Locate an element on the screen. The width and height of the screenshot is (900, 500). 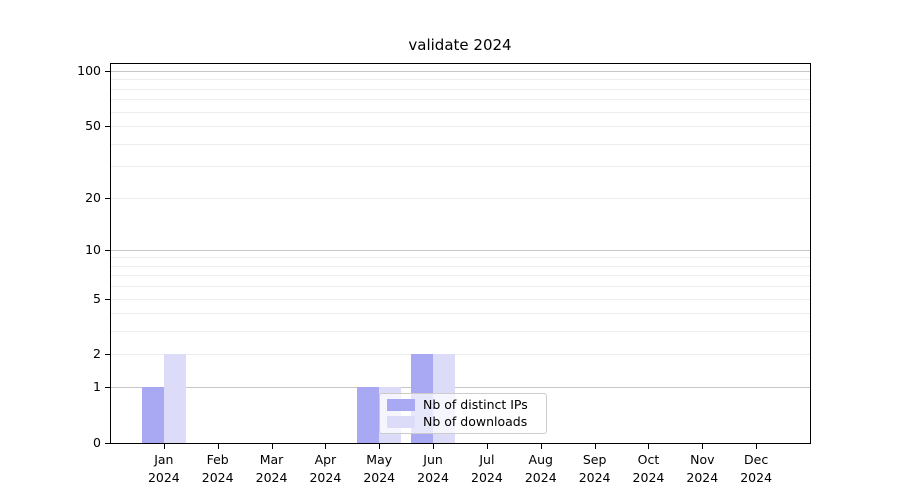
x-tick-label-jul: Jul 2024 is located at coordinates (487, 469).